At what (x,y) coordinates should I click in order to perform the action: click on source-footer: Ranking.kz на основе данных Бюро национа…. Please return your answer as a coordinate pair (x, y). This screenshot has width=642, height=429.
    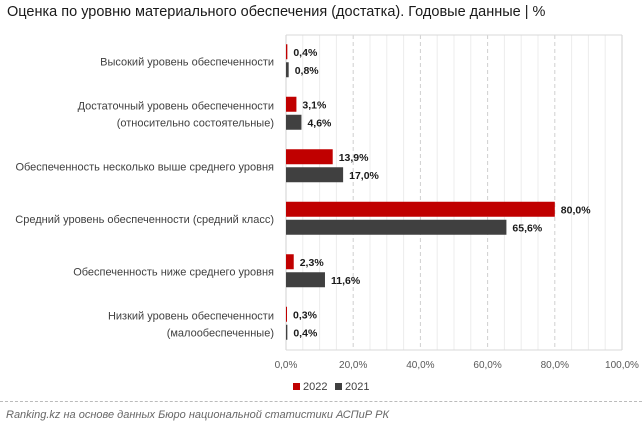
    Looking at the image, I should click on (197, 415).